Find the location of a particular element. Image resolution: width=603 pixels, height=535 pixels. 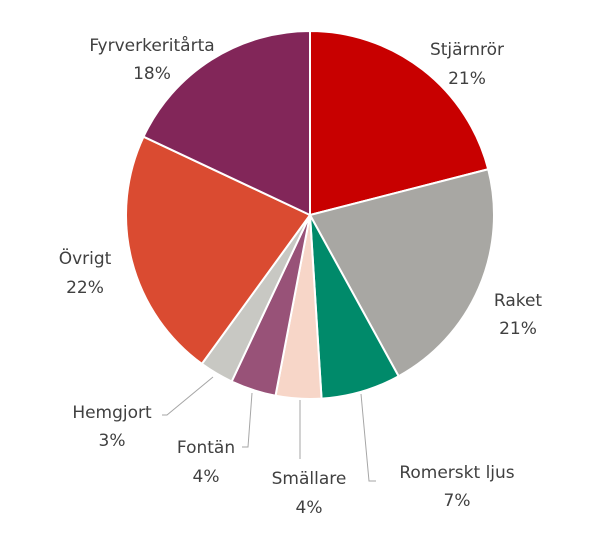

pie-slice-raket is located at coordinates (401, 273).